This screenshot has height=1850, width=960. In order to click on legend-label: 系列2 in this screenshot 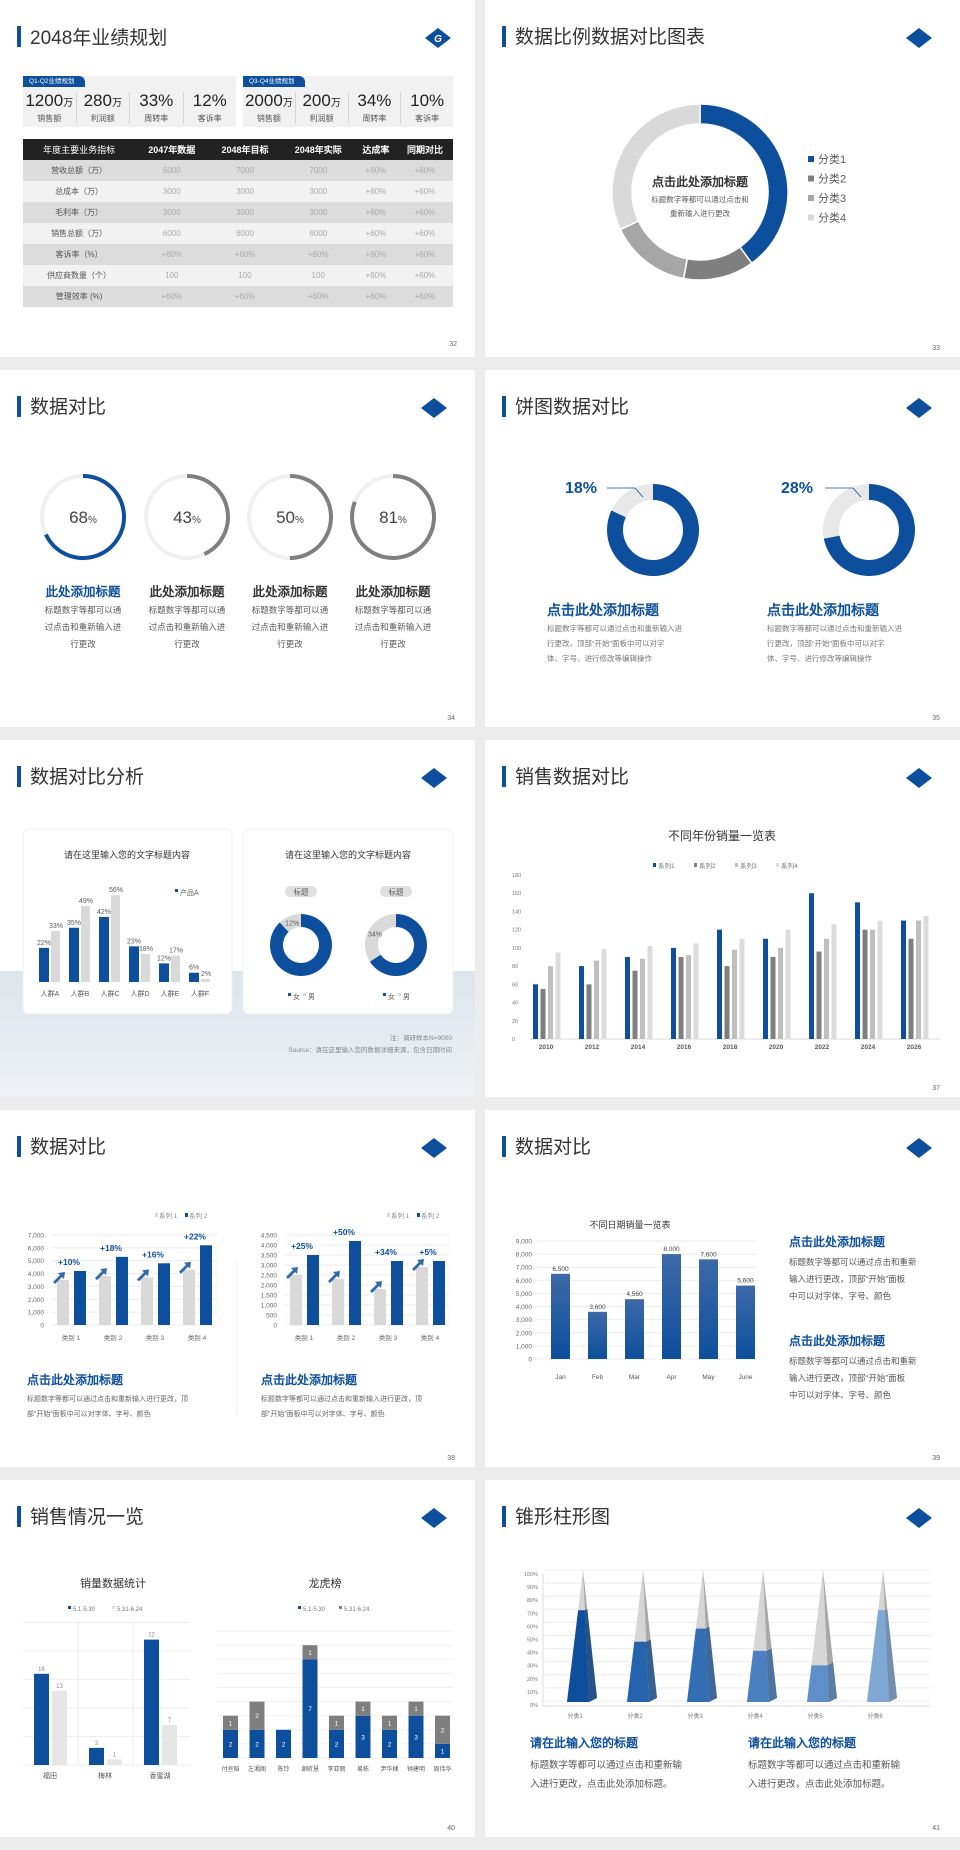, I will do `click(707, 865)`.